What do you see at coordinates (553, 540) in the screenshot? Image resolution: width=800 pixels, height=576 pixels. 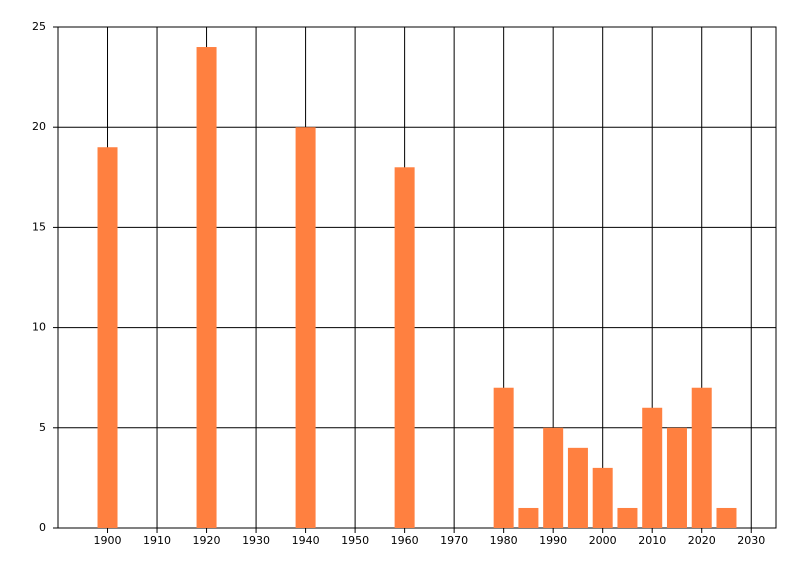 I see `x-tick-label: 1990` at bounding box center [553, 540].